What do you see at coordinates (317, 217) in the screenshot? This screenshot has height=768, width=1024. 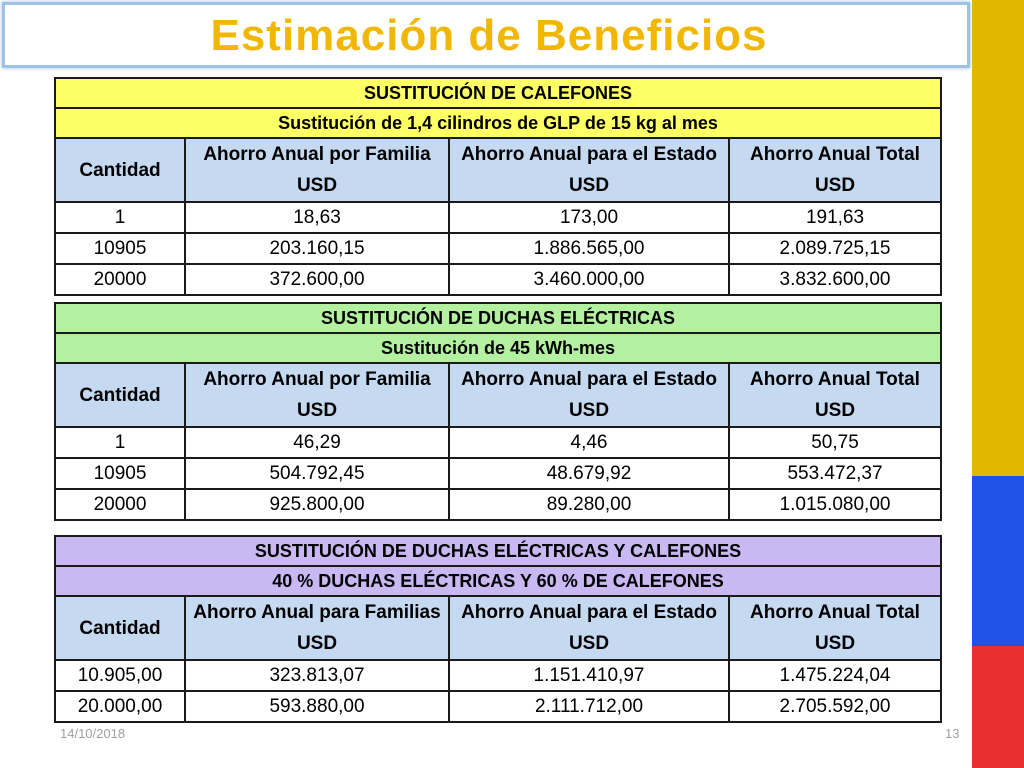 I see `cell-familia: 18,63` at bounding box center [317, 217].